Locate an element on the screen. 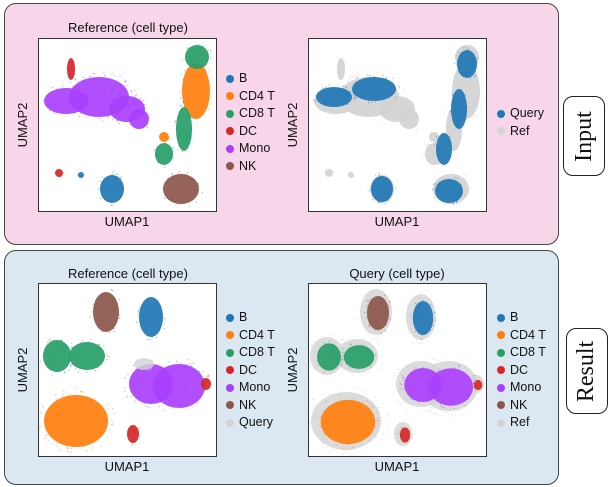 The image size is (608, 487). cluster-cd4t is located at coordinates (76, 421).